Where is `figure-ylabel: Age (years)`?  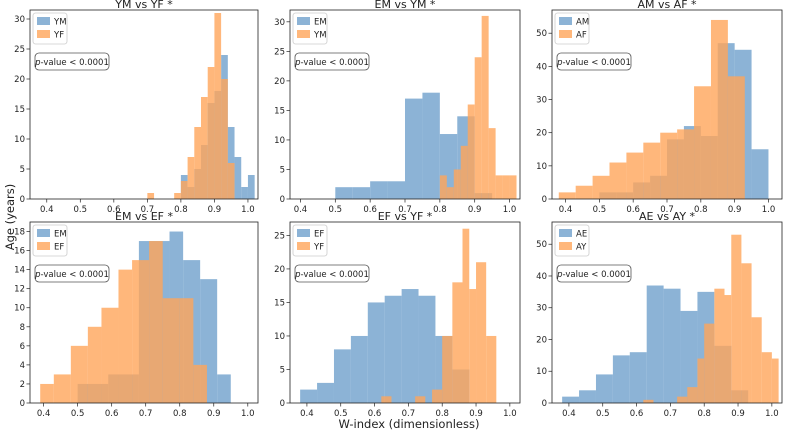
figure-ylabel: Age (years) is located at coordinates (10, 217).